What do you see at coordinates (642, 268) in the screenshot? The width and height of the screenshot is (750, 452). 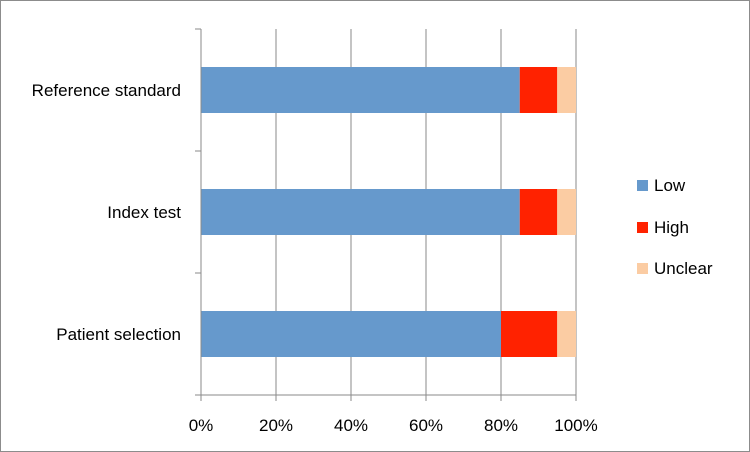 I see `legend-swatch-unclear` at bounding box center [642, 268].